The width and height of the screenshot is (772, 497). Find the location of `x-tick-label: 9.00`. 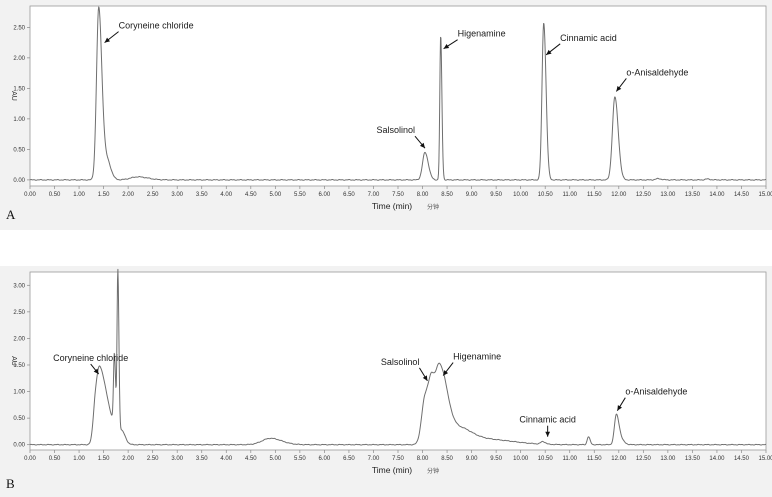

x-tick-label: 9.00 is located at coordinates (472, 459).